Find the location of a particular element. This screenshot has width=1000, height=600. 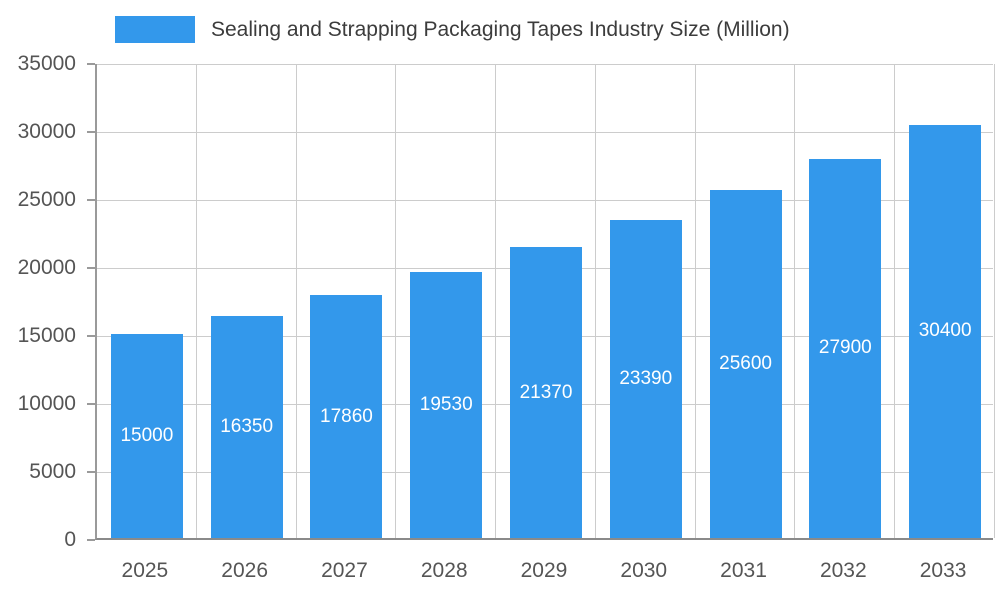

bar: 16350 is located at coordinates (246, 426).